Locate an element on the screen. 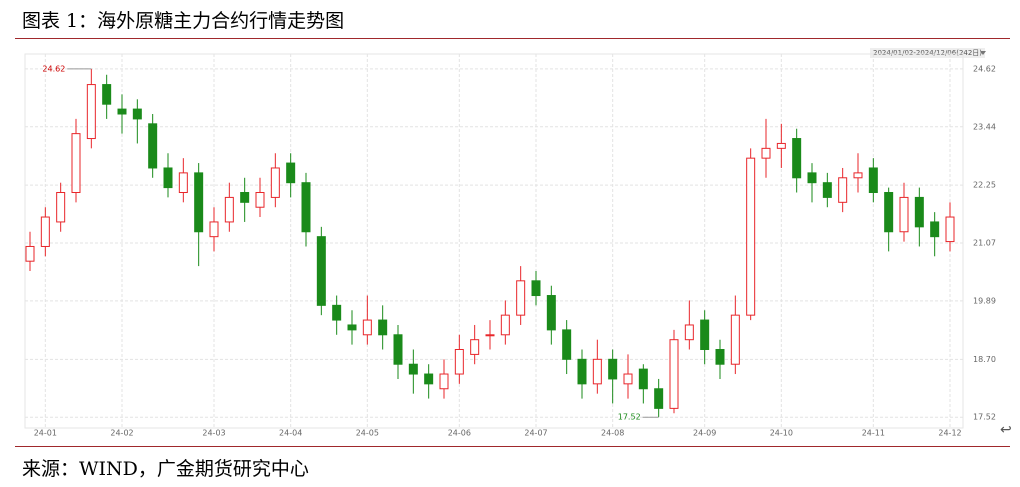 This screenshot has height=487, width=1020. x-tick-label: 24-02 is located at coordinates (121, 433).